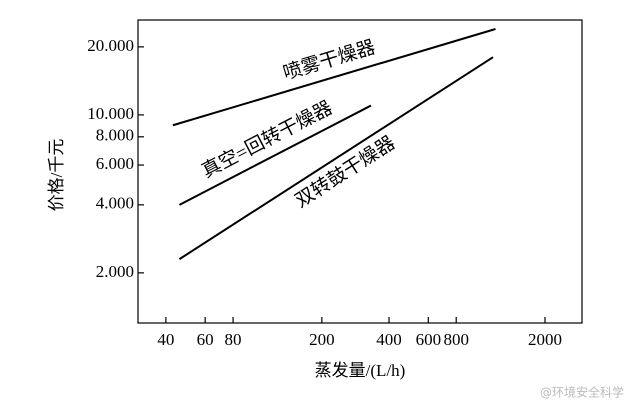 This screenshot has width=634, height=405. Describe the element at coordinates (456, 339) in the screenshot. I see `x-tick-label: 800` at that location.